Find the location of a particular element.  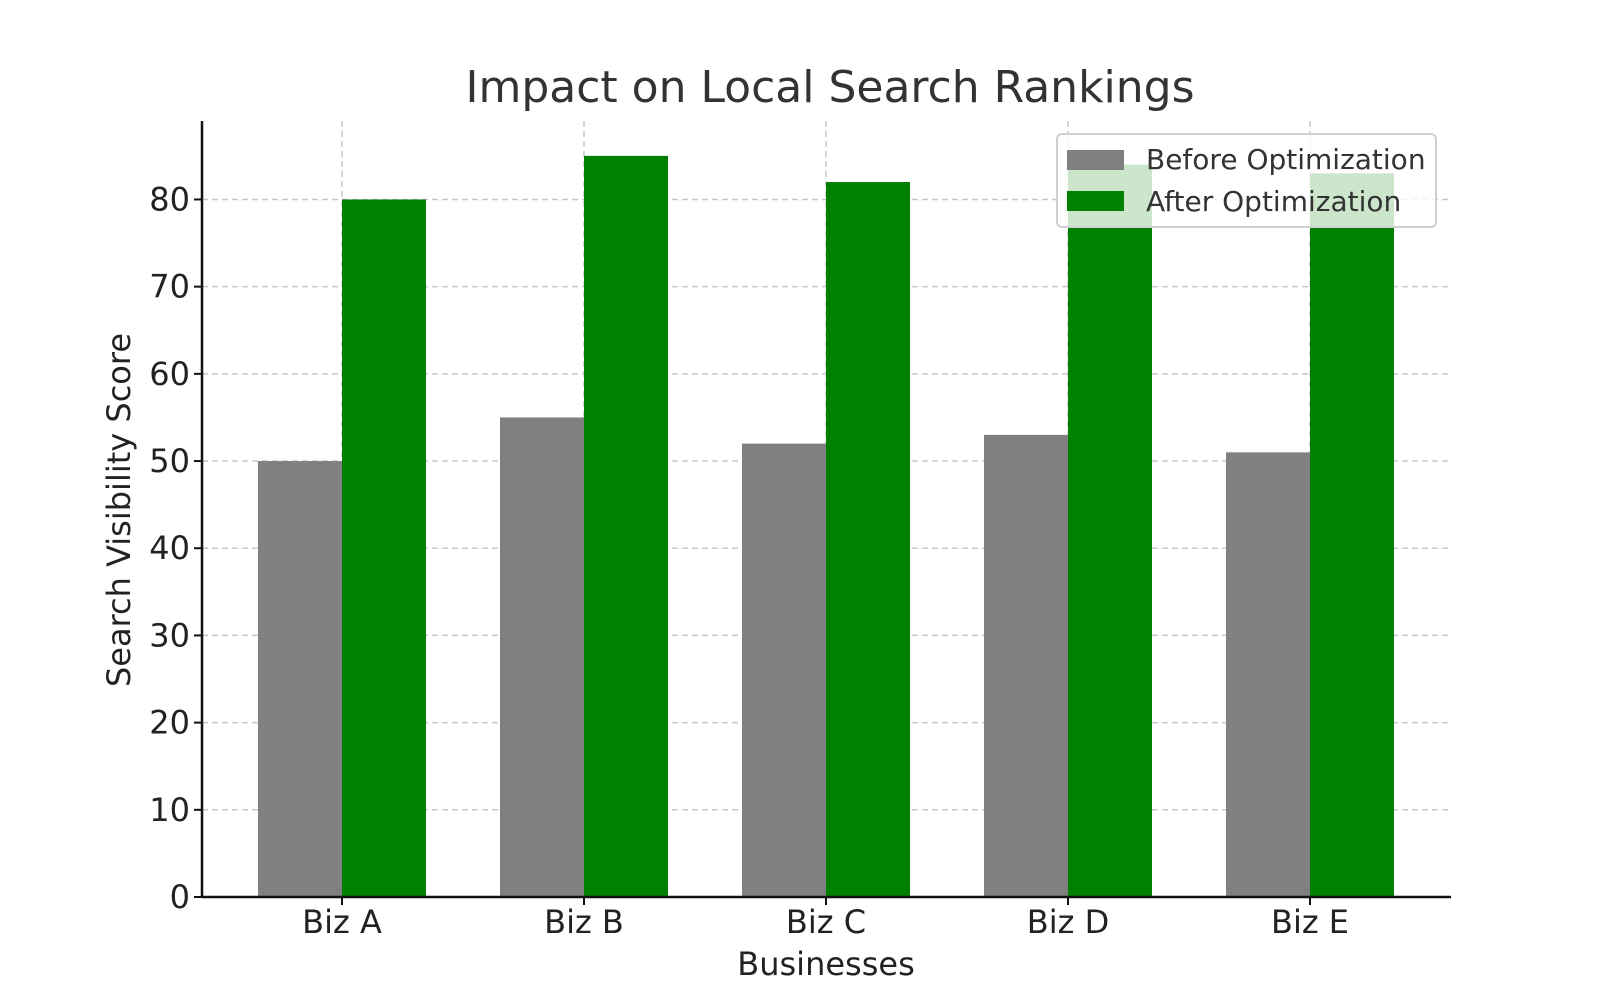

y-tick-label: 0 is located at coordinates (180, 897).